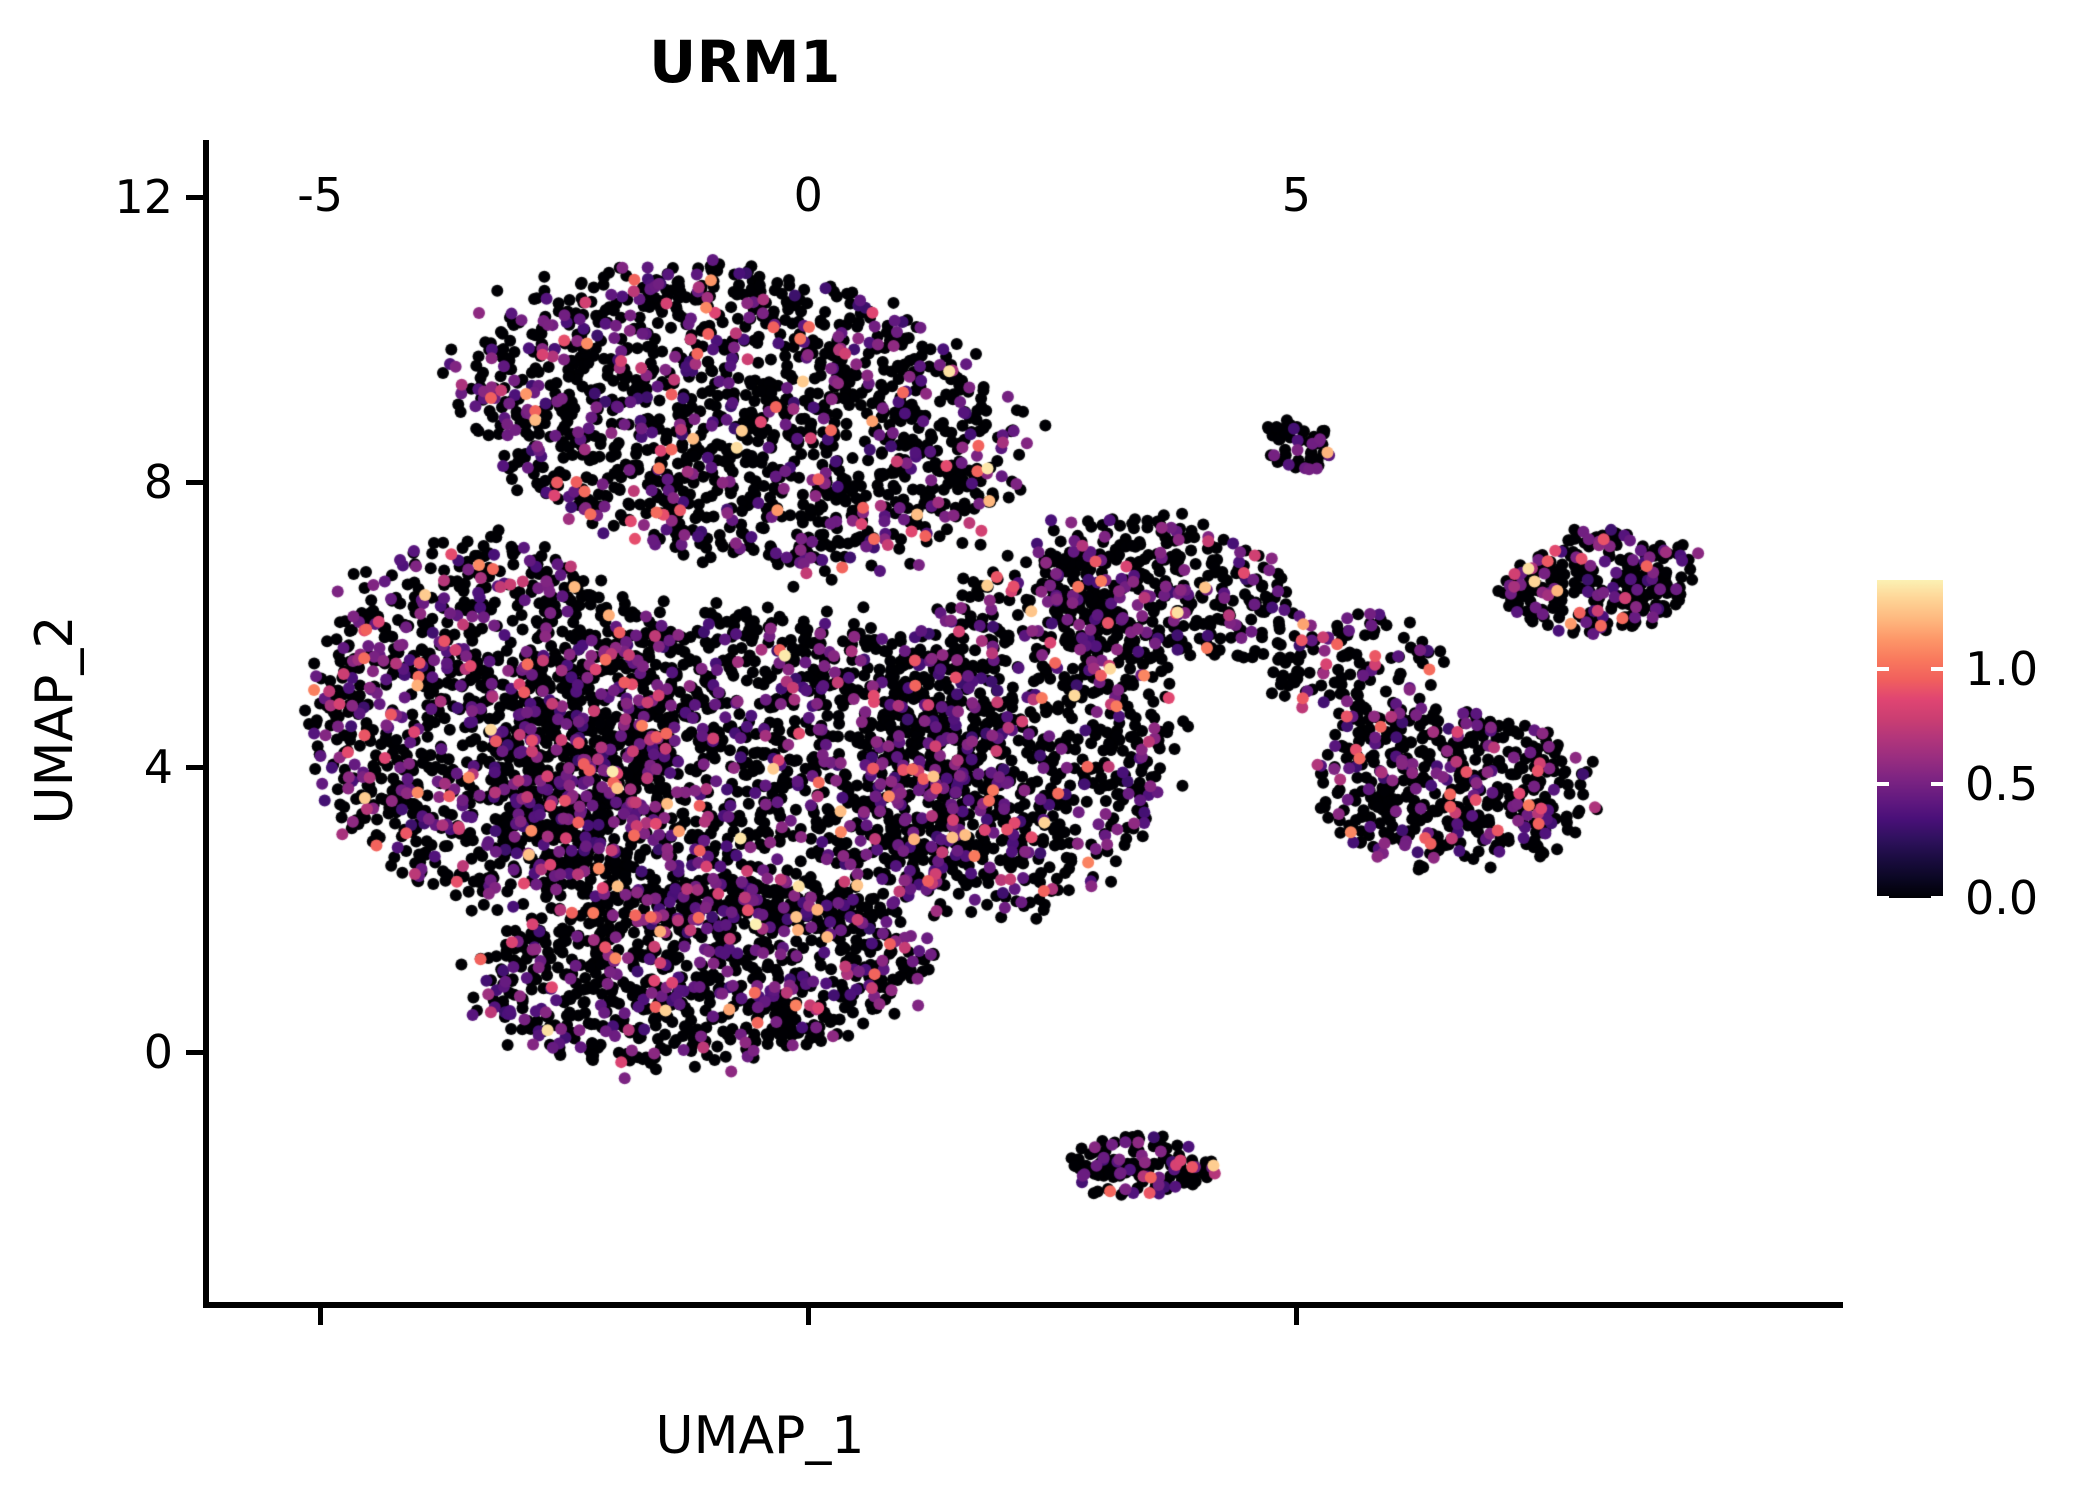 Image resolution: width=2100 pixels, height=1500 pixels. What do you see at coordinates (1296, 195) in the screenshot?
I see `x-tick-label: 5` at bounding box center [1296, 195].